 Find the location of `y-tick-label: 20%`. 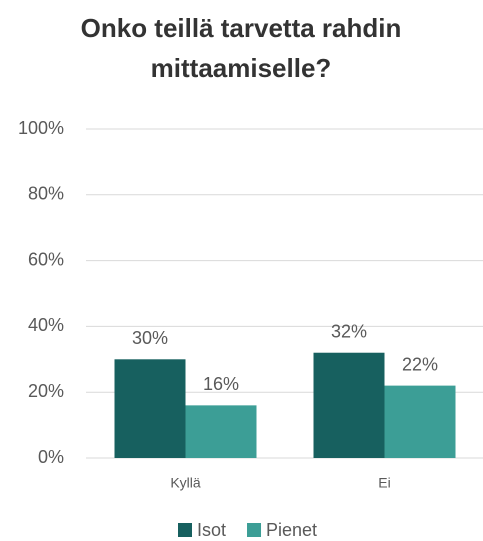

y-tick-label: 20% is located at coordinates (46, 391).